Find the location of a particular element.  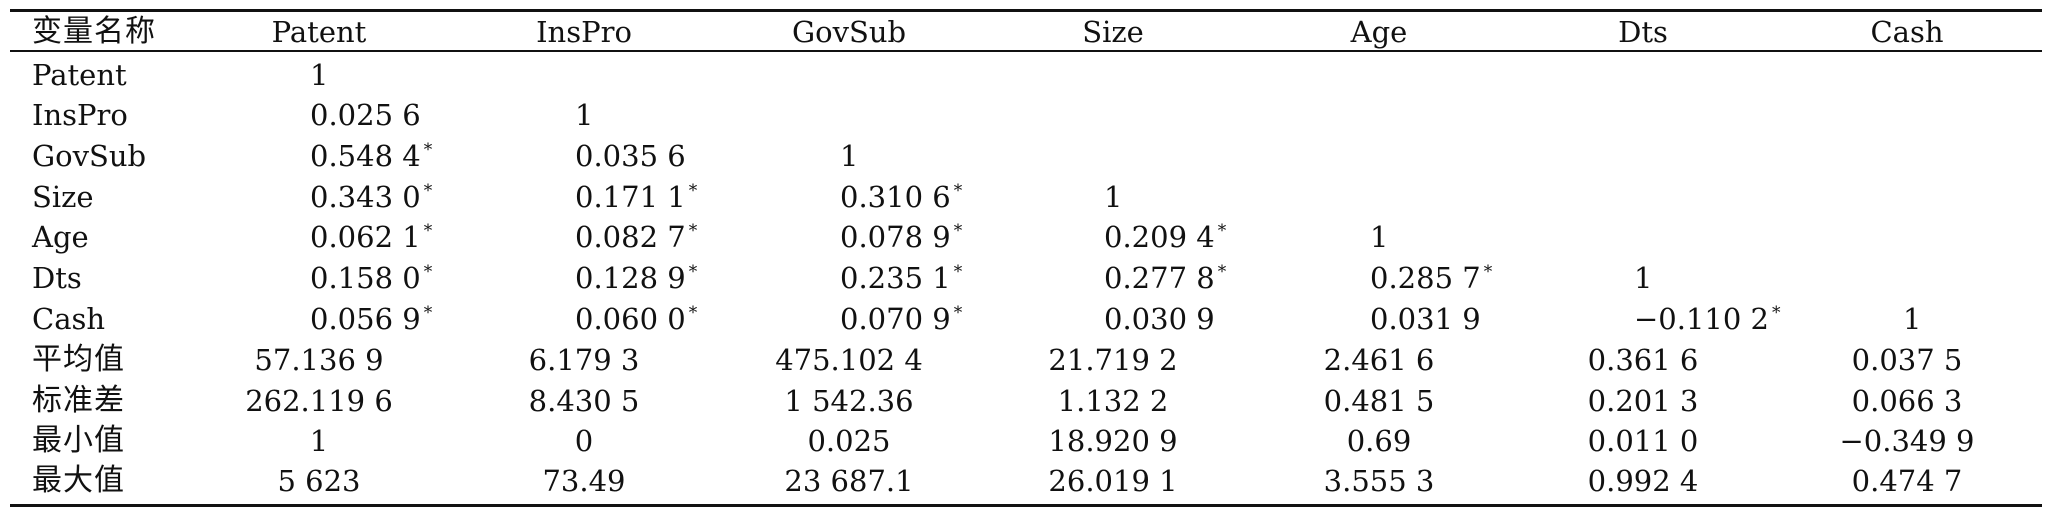

table-row: InsPro 0.025 6 1 is located at coordinates (1024, 115).